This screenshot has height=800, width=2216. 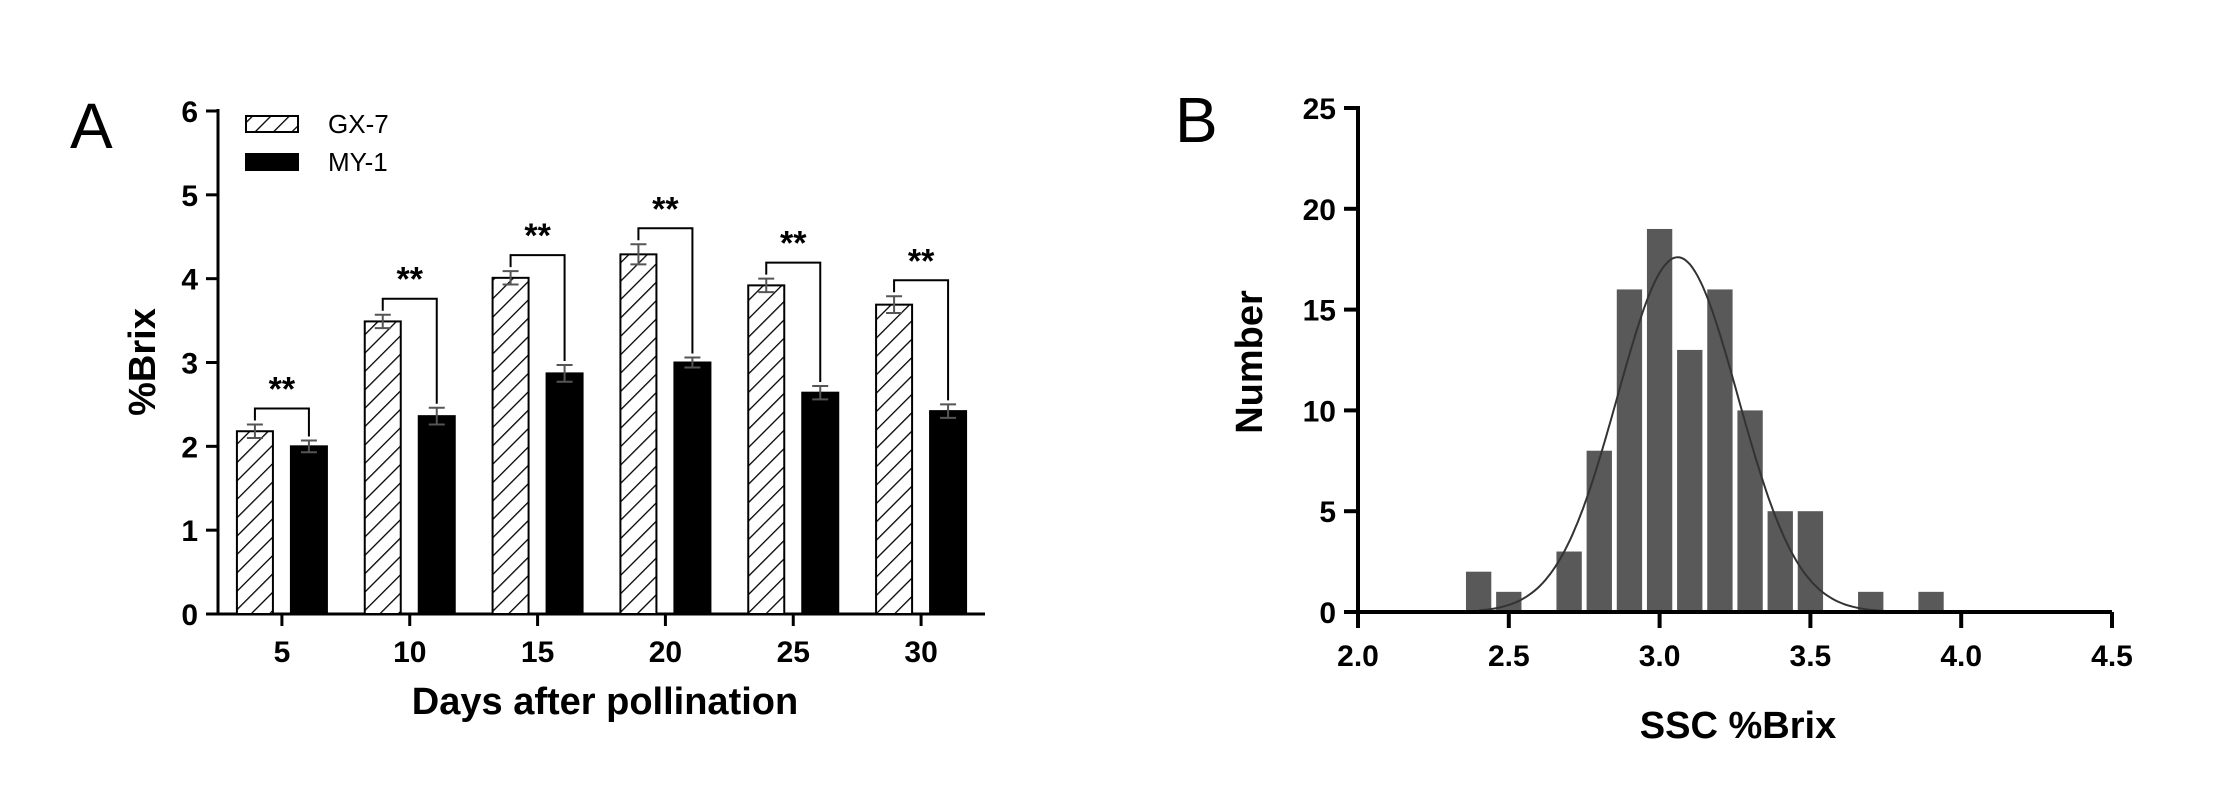 What do you see at coordinates (1811, 656) in the screenshot?
I see `x-tick-label-b: 3.5` at bounding box center [1811, 656].